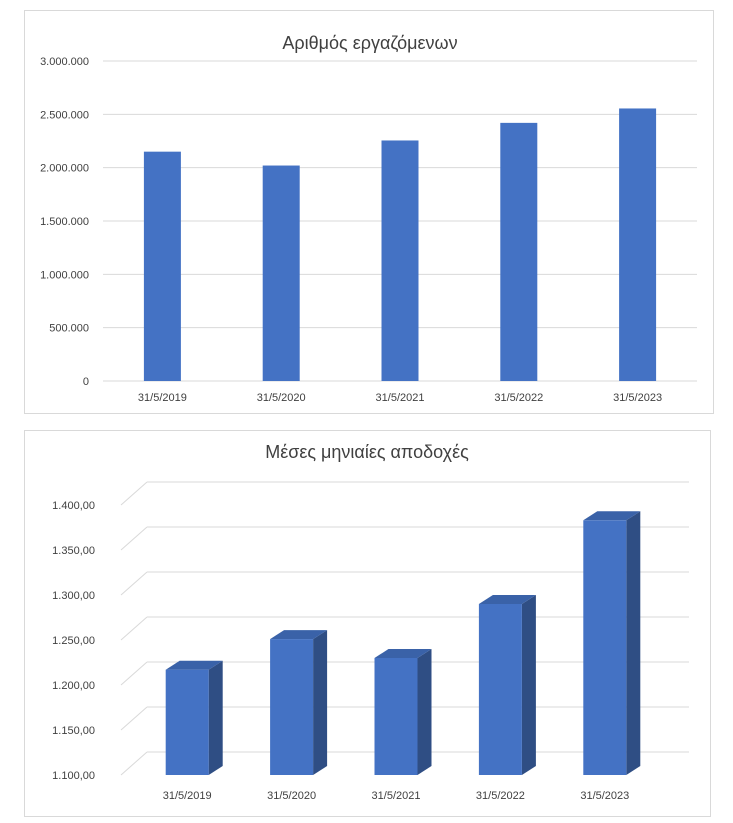 Image resolution: width=733 pixels, height=823 pixels. Describe the element at coordinates (86, 382) in the screenshot. I see `y-tick-label: 0` at that location.